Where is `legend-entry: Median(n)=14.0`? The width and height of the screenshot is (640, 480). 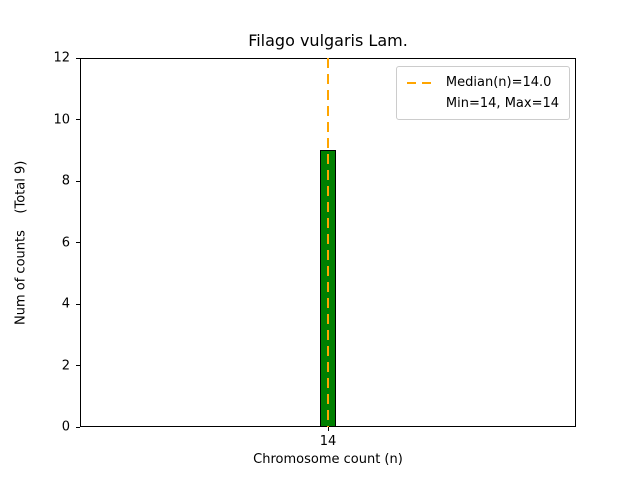
legend-entry: Median(n)=14.0 is located at coordinates (482, 82).